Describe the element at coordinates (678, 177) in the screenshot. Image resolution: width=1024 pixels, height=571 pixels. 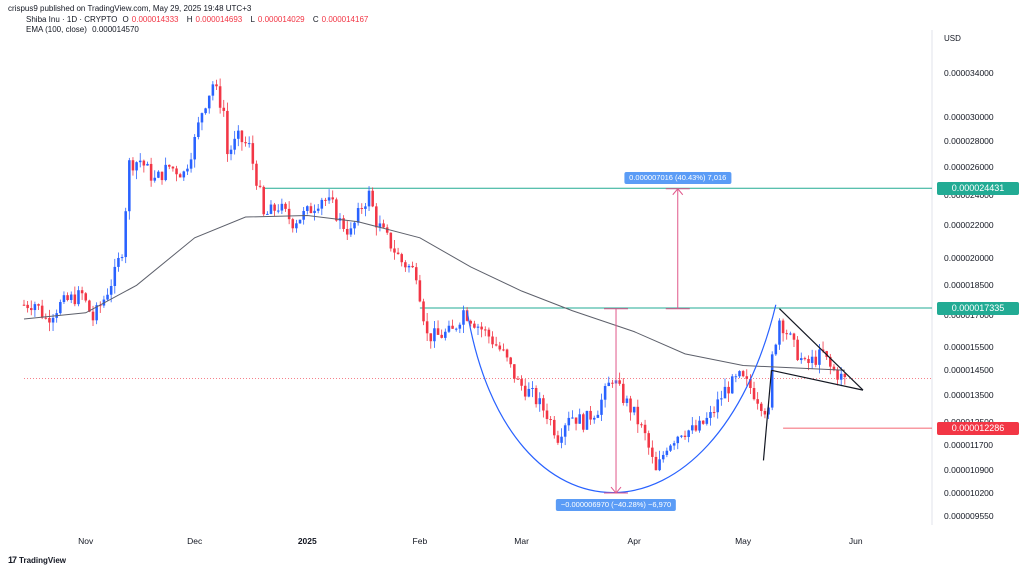
I see `measure-up-label: 0.000007016 (40.43%) 7,016` at that location.